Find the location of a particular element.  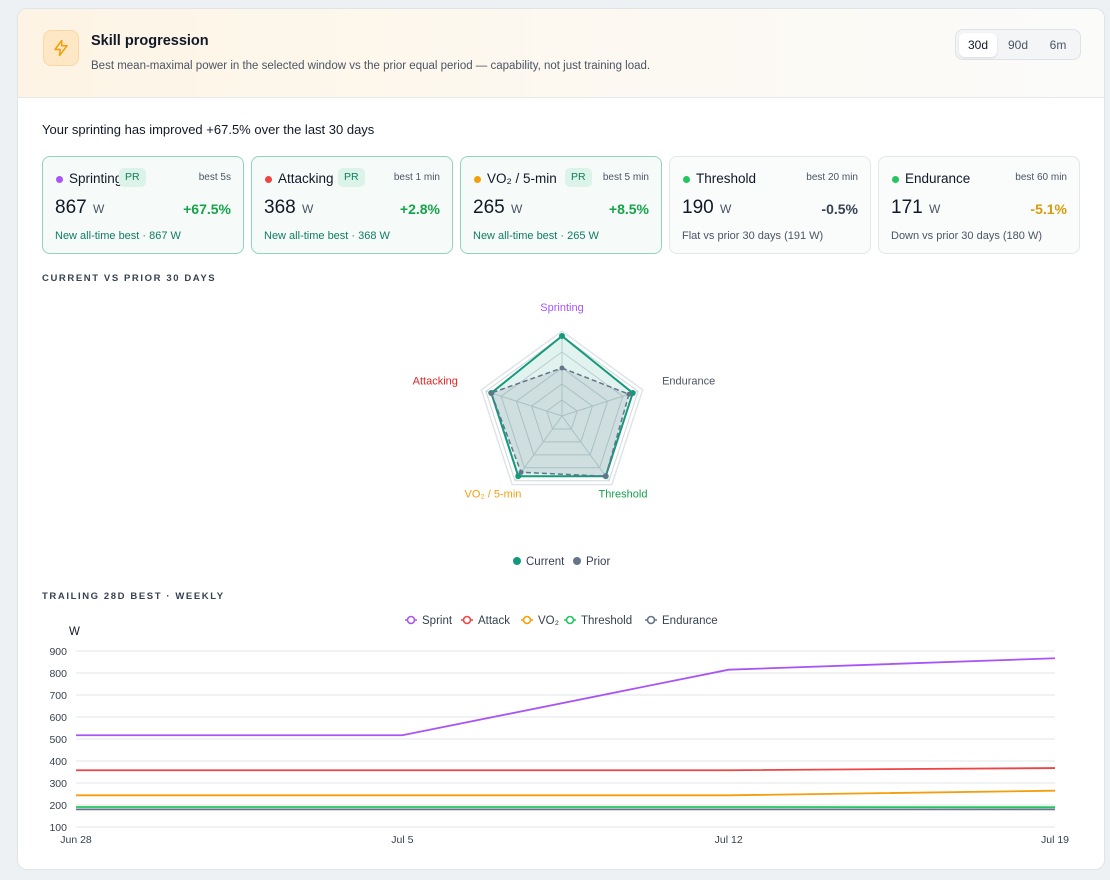

y-tick-label: 600 is located at coordinates (58, 718).